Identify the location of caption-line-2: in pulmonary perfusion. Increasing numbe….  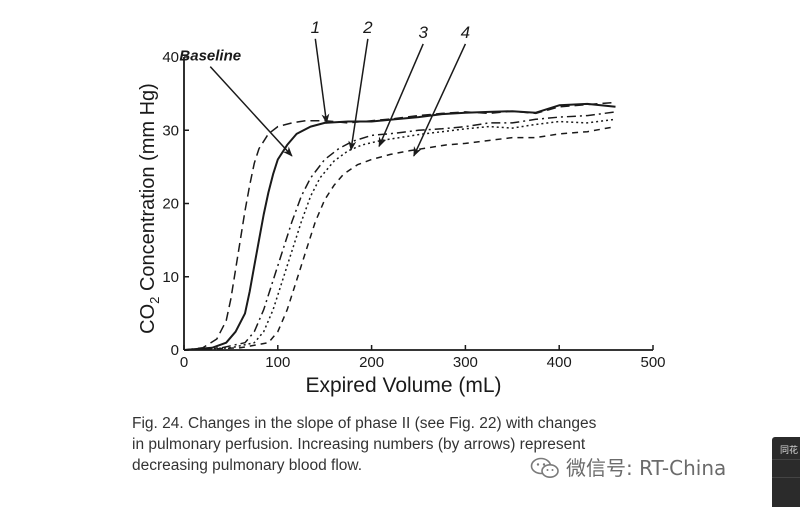
(359, 444).